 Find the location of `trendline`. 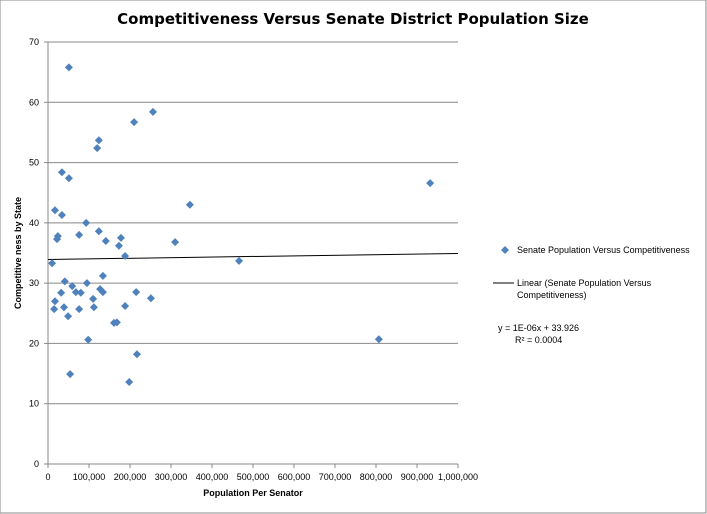

trendline is located at coordinates (253, 256).